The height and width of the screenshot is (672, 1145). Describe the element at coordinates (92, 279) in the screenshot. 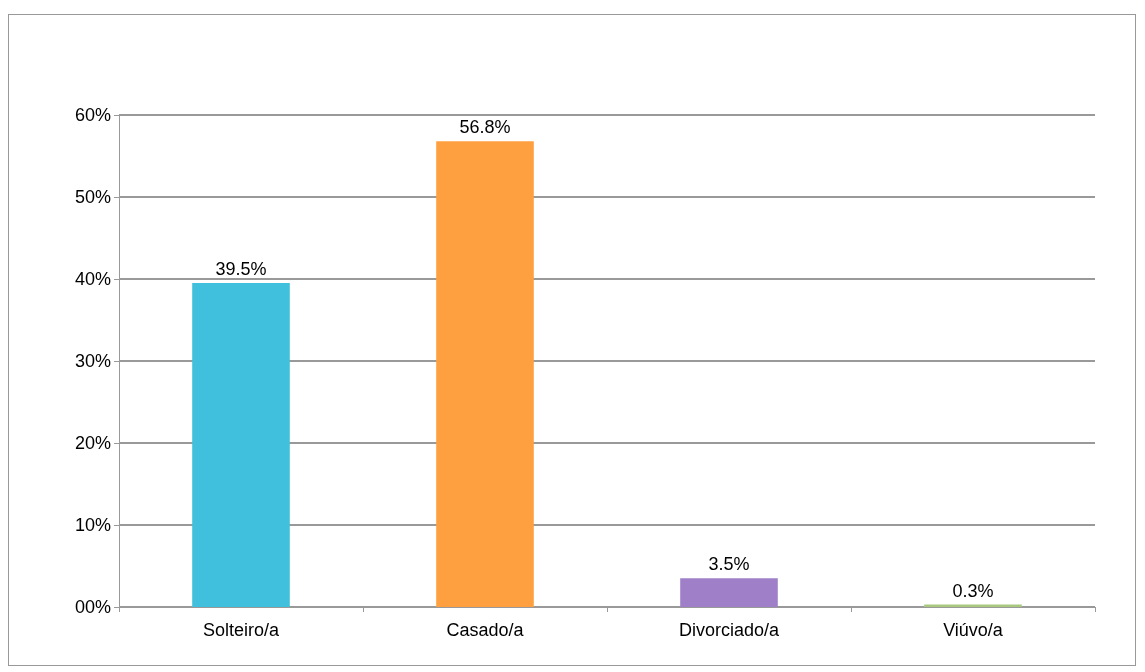

I see `y-tick-label: 40%` at that location.